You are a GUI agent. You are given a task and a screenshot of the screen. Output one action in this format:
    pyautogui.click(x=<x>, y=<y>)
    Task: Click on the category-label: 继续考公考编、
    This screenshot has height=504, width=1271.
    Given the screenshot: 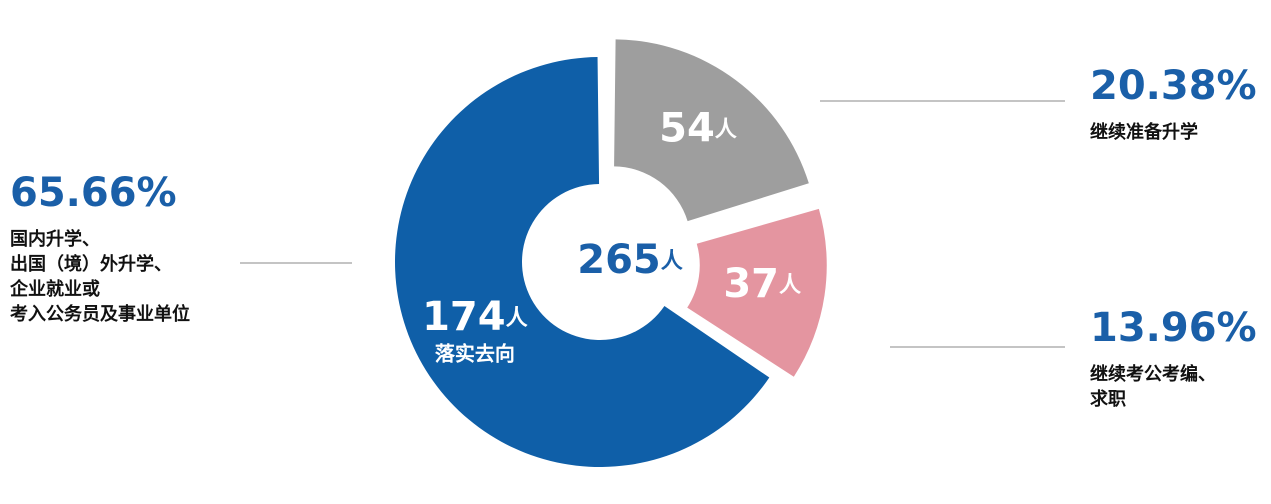 What is the action you would take?
    pyautogui.click(x=1153, y=374)
    